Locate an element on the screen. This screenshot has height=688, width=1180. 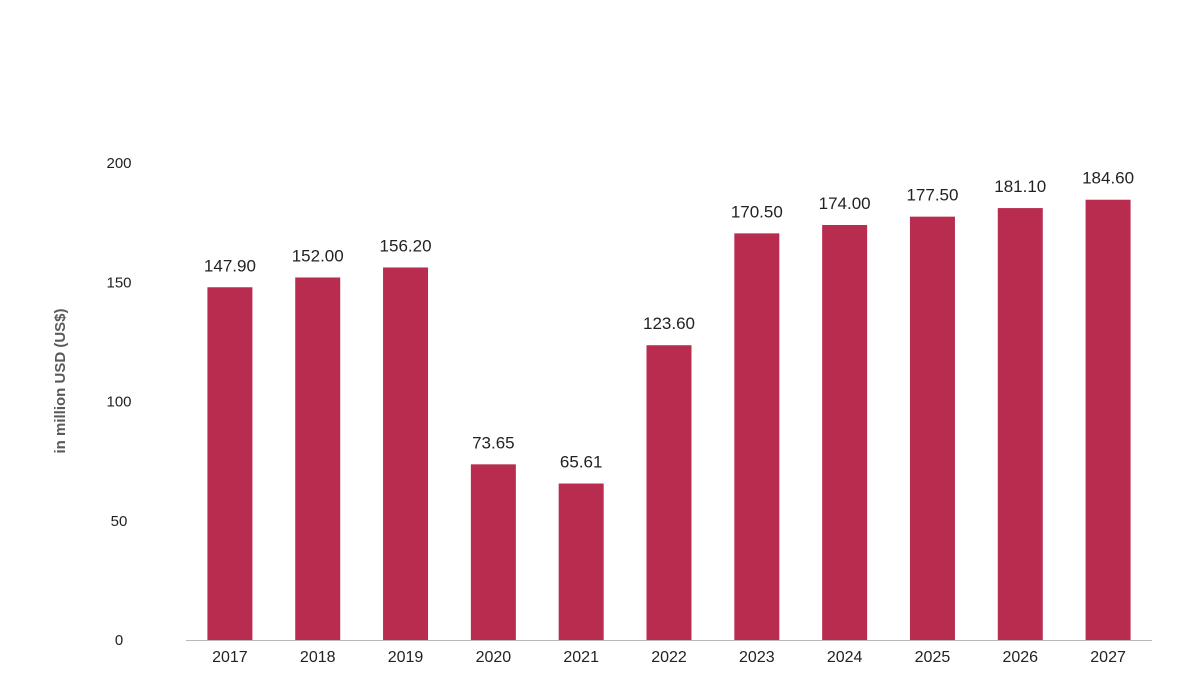
y-tick-label: 100 is located at coordinates (118, 402).